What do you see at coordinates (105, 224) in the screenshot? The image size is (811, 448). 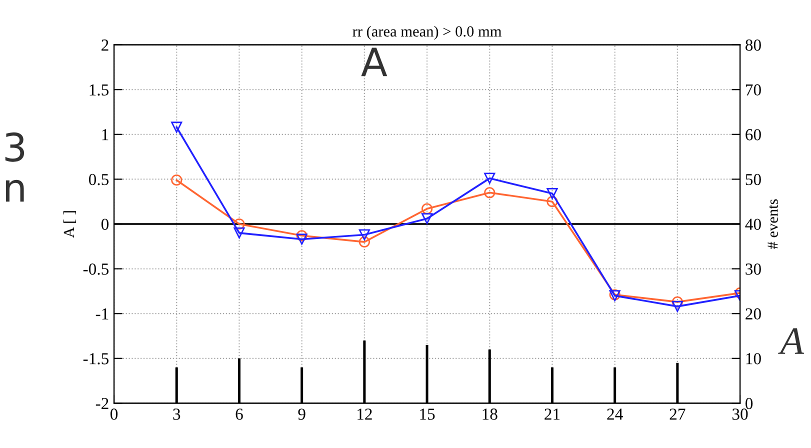 I see `y-tick-label: 0` at bounding box center [105, 224].